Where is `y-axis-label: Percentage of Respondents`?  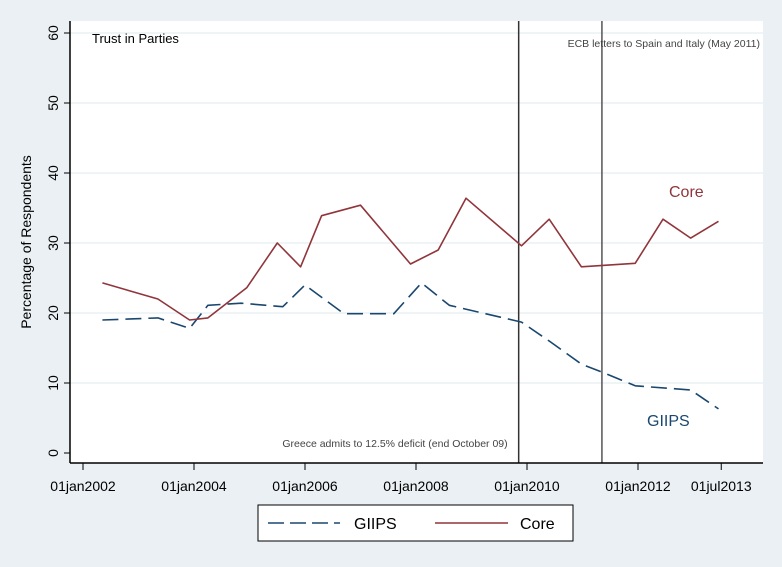
y-axis-label: Percentage of Respondents is located at coordinates (26, 242).